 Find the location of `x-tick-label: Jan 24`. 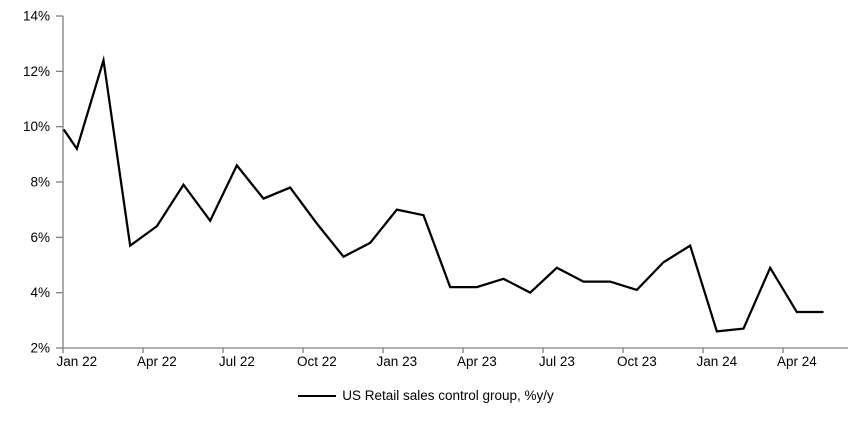

x-tick-label: Jan 24 is located at coordinates (717, 361).